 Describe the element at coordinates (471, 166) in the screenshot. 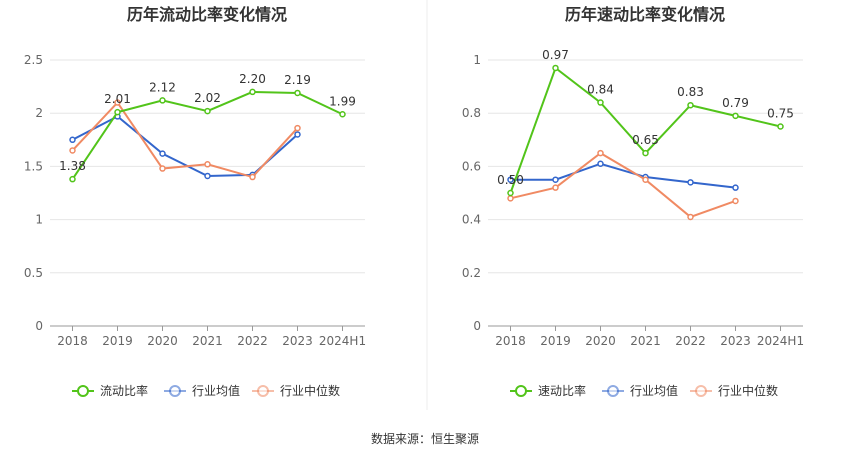

I see `y-tick-label: 0.6` at that location.